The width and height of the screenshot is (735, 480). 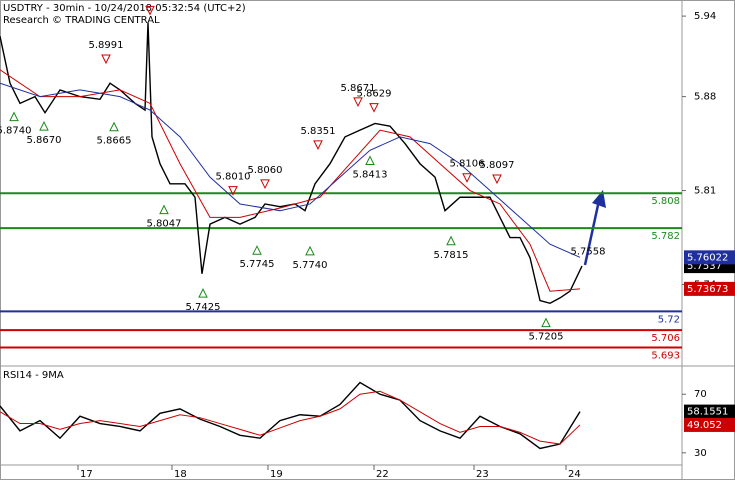 What do you see at coordinates (669, 319) in the screenshot?
I see `level-label: 5.72` at bounding box center [669, 319].